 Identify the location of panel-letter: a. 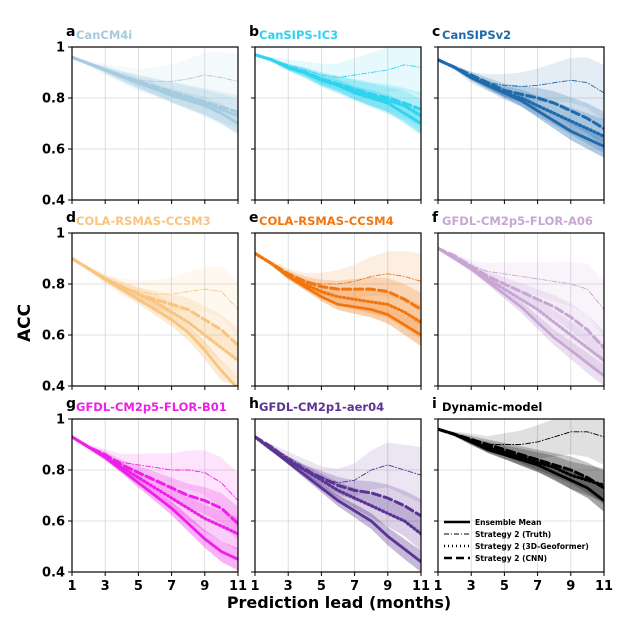
(70, 32).